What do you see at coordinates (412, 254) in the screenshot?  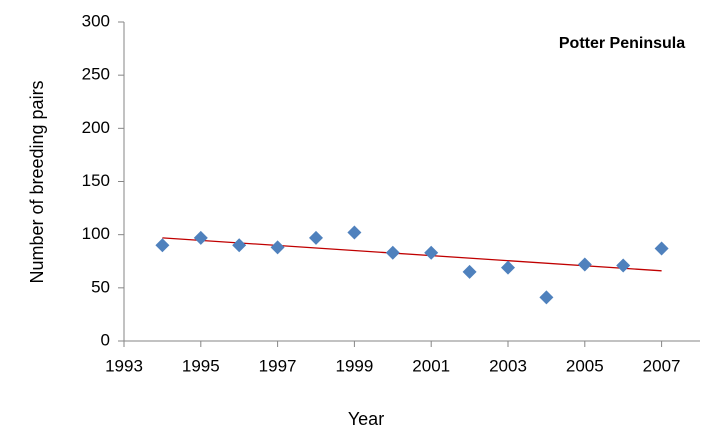 I see `trend-line` at bounding box center [412, 254].